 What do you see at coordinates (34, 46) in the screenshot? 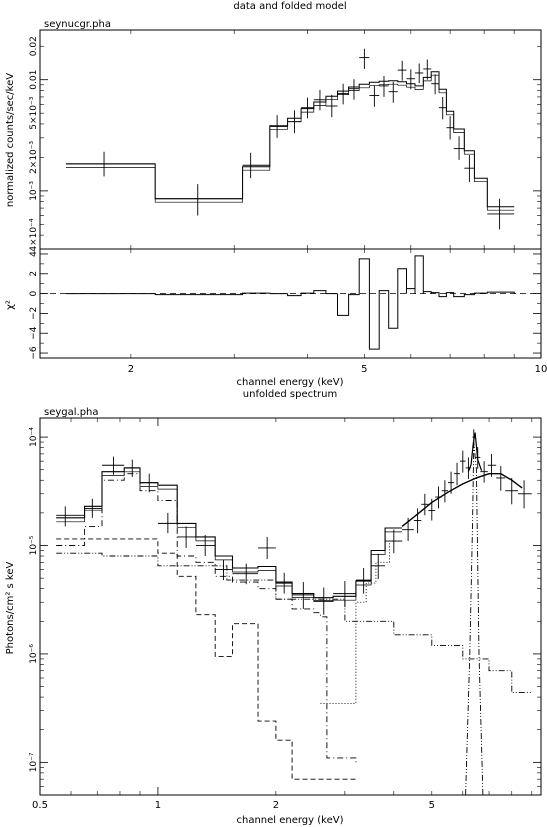
I see `top-y-tick-label: 0.02` at bounding box center [34, 46].